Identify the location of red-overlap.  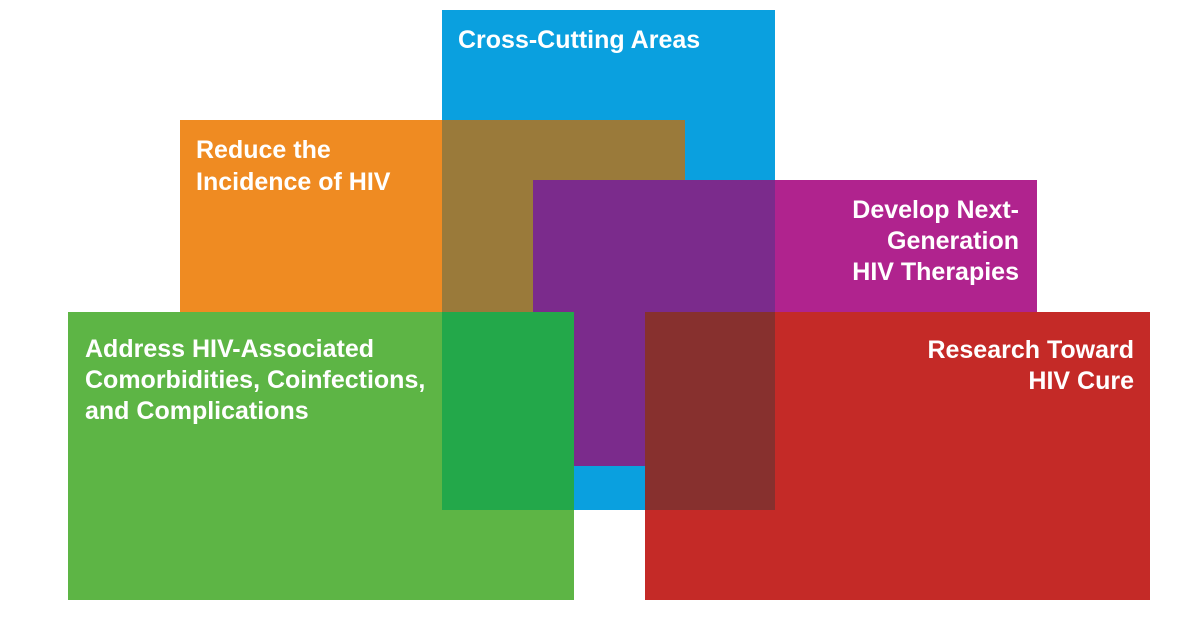
(710, 411).